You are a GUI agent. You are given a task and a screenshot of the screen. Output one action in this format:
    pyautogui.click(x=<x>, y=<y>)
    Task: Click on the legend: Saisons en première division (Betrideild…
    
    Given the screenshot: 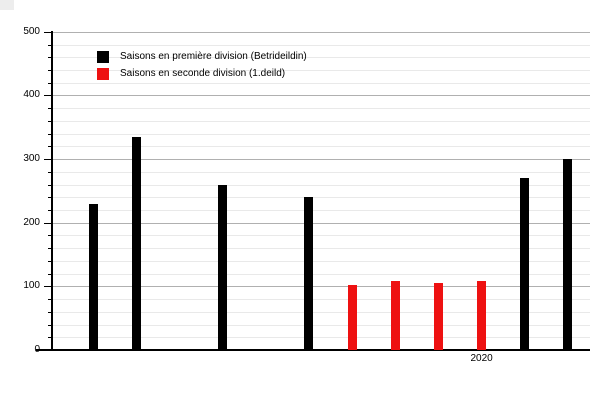 What is the action you would take?
    pyautogui.click(x=202, y=68)
    